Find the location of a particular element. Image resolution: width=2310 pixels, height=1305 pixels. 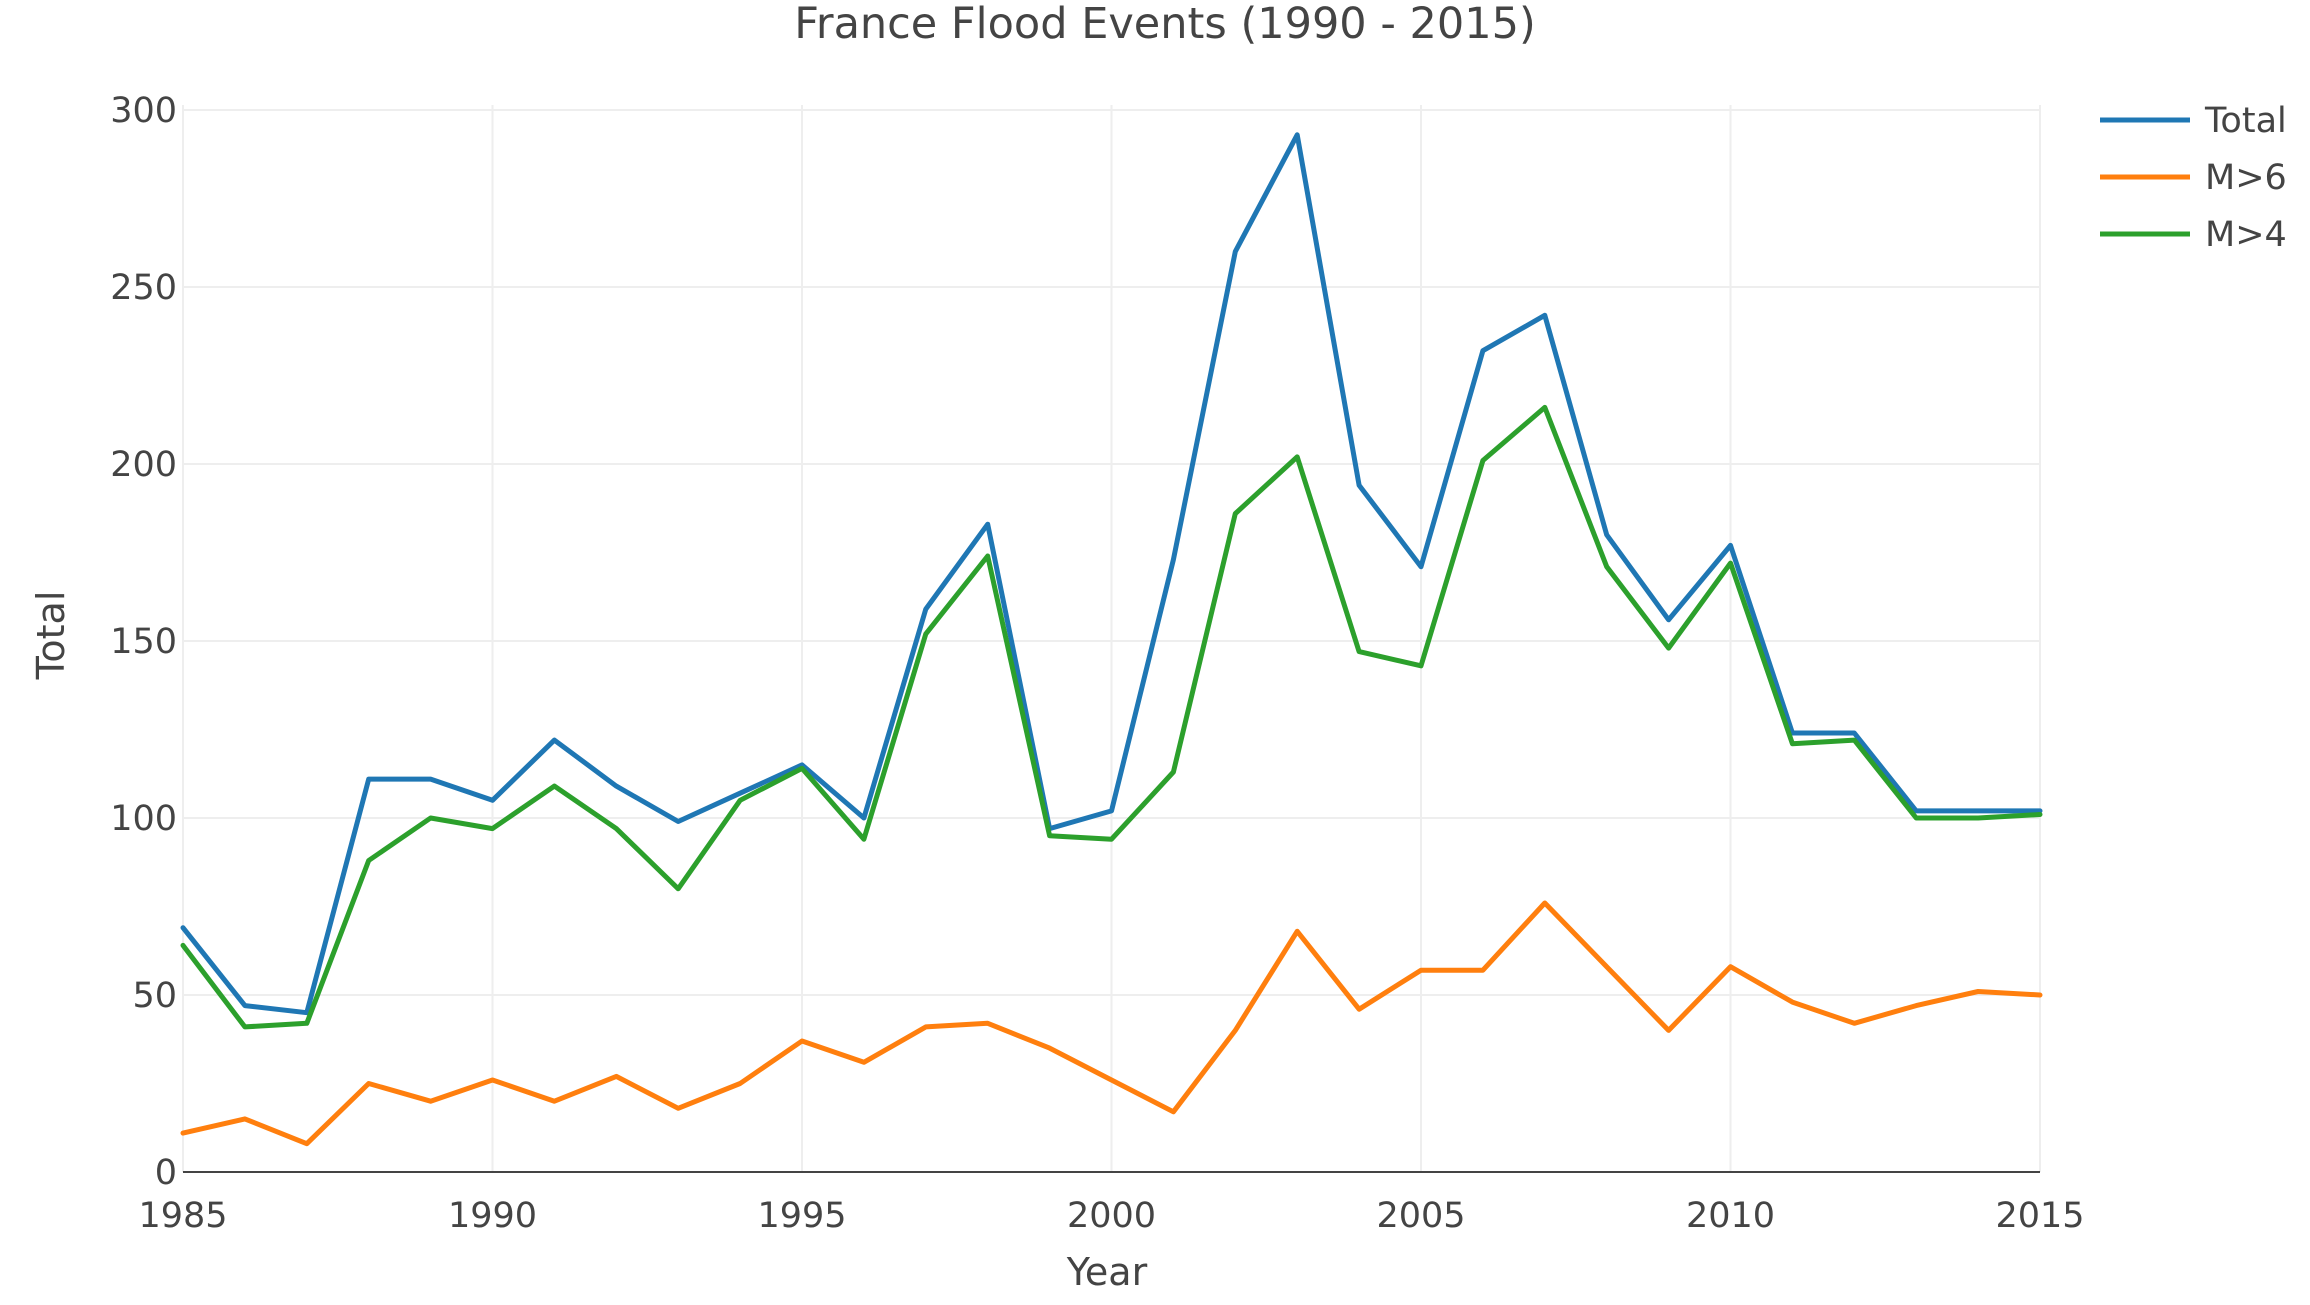

x-tick-label: 2010 is located at coordinates (1730, 1216).